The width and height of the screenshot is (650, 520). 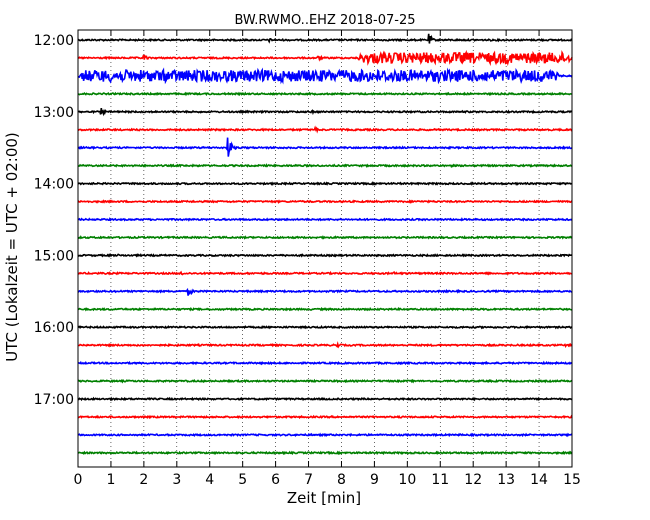 I want to click on x-tick-label: 0, so click(x=78, y=480).